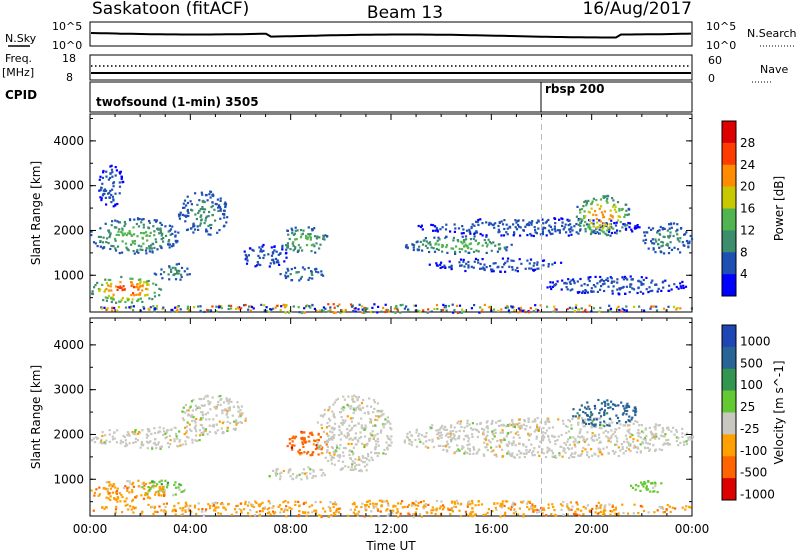 This screenshot has height=554, width=800. Describe the element at coordinates (637, 9) in the screenshot. I see `date-title: 16/Aug/2017` at that location.